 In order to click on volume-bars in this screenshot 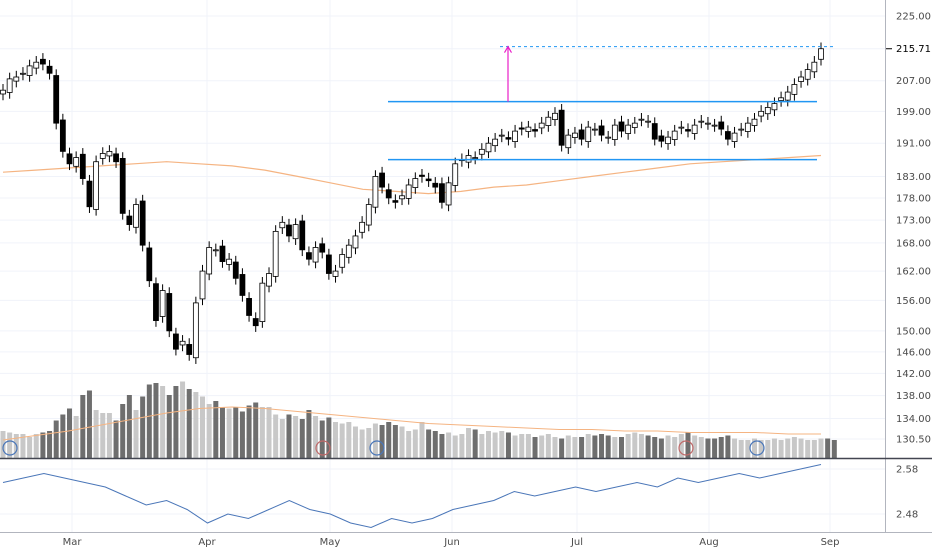, I will do `click(418, 419)`.